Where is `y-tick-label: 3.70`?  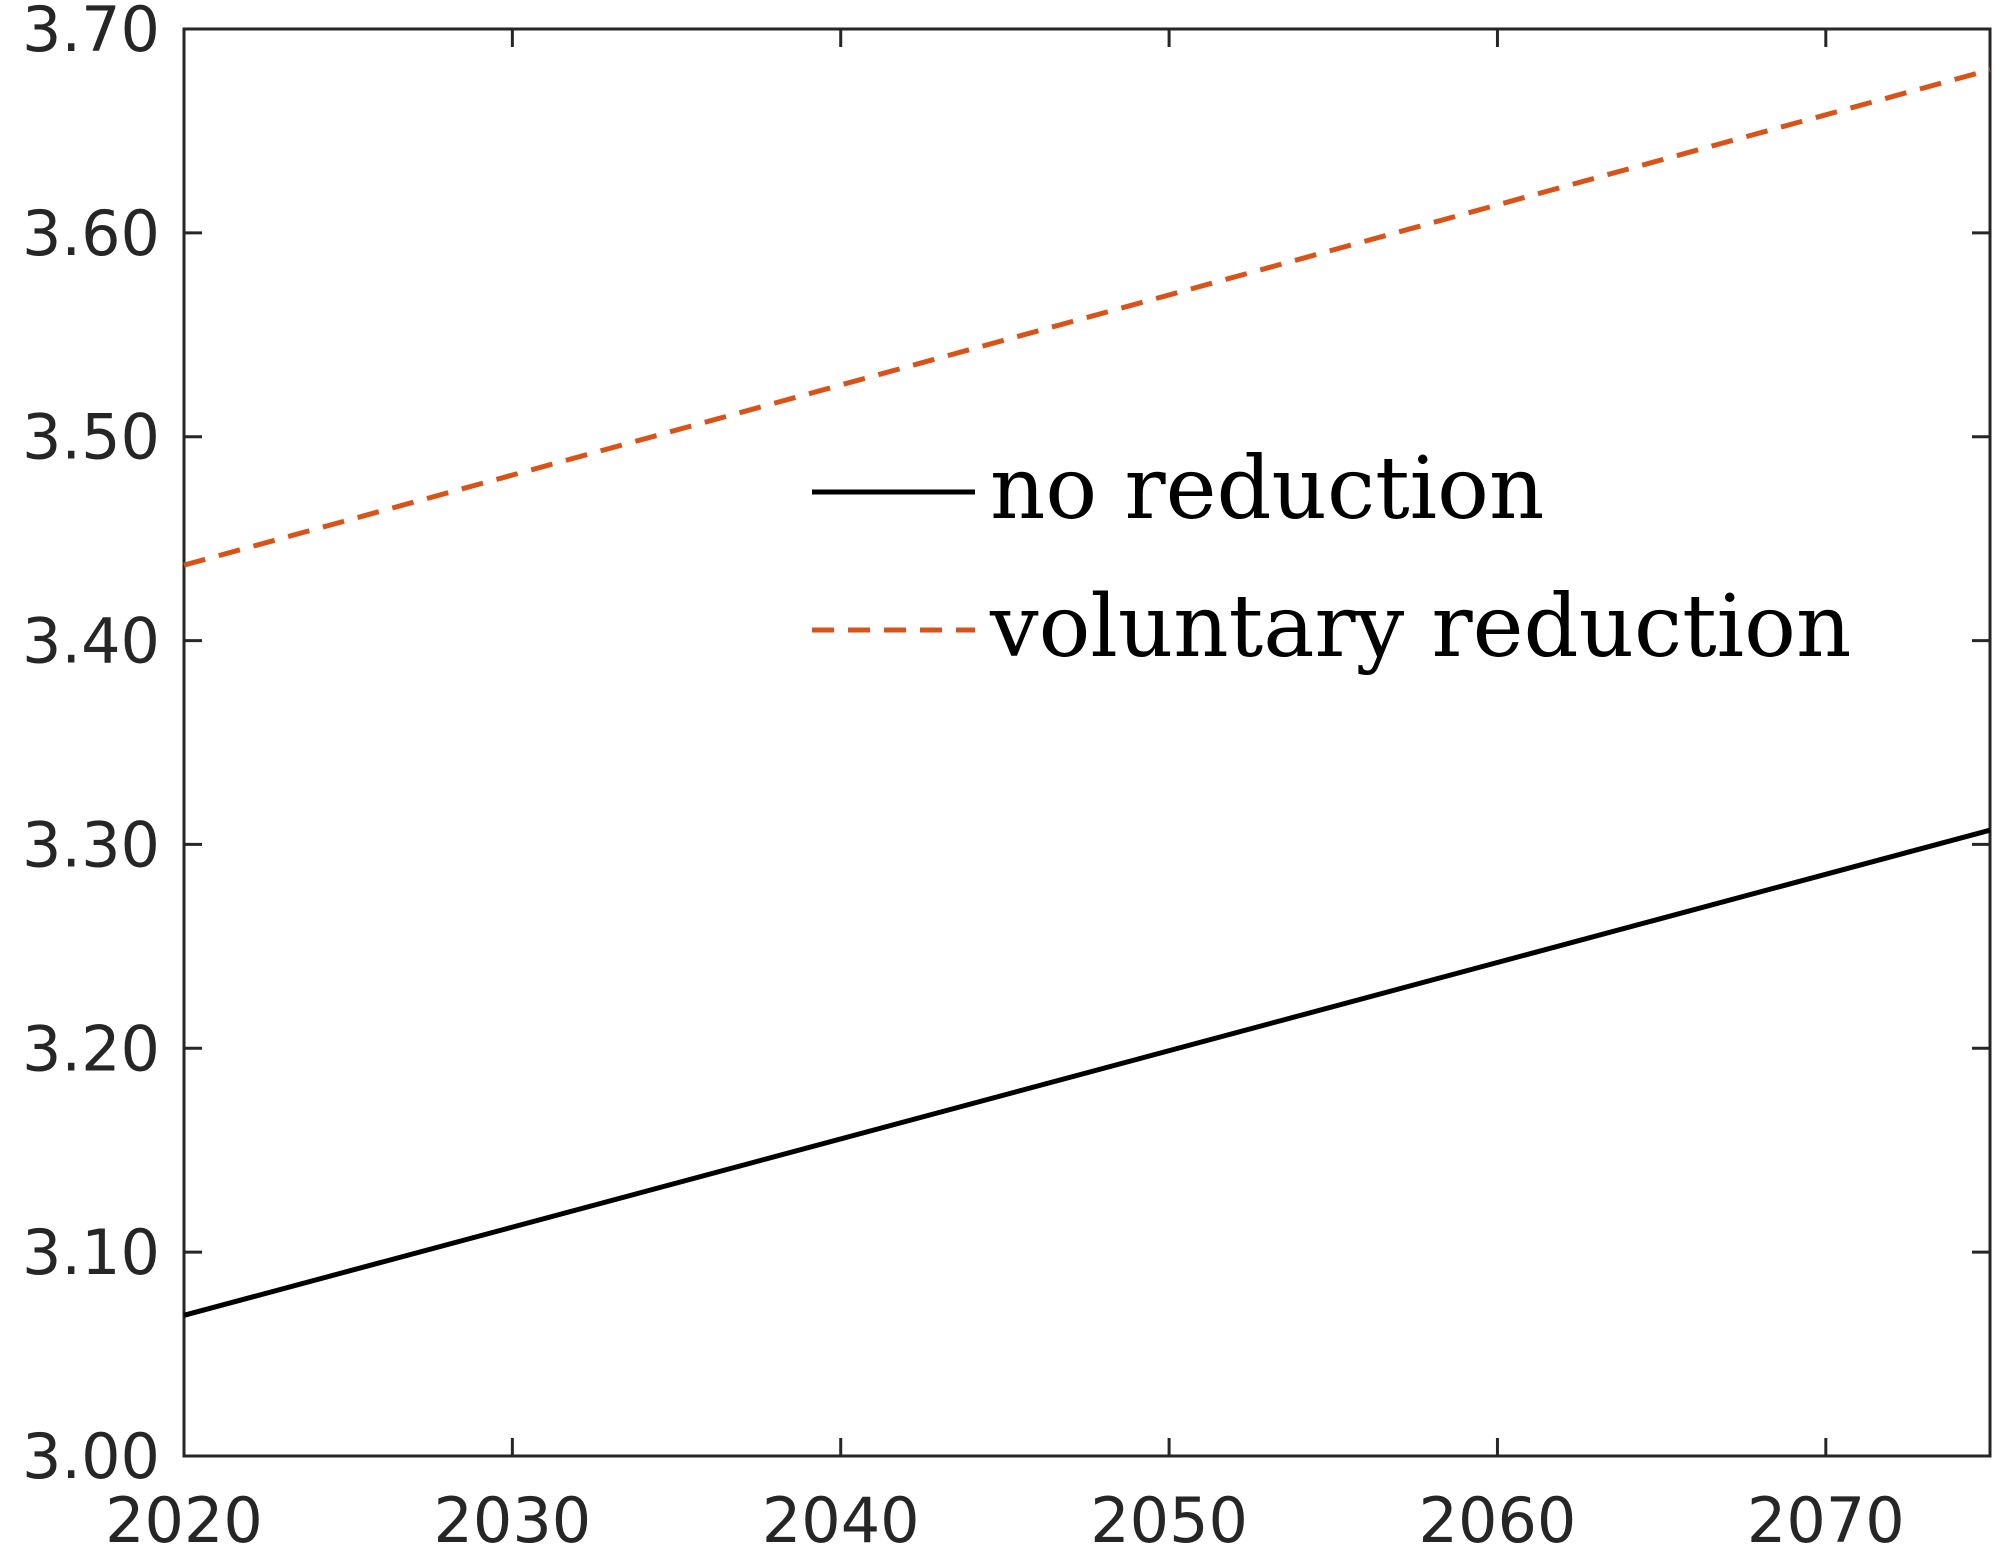
y-tick-label: 3.70 is located at coordinates (91, 33).